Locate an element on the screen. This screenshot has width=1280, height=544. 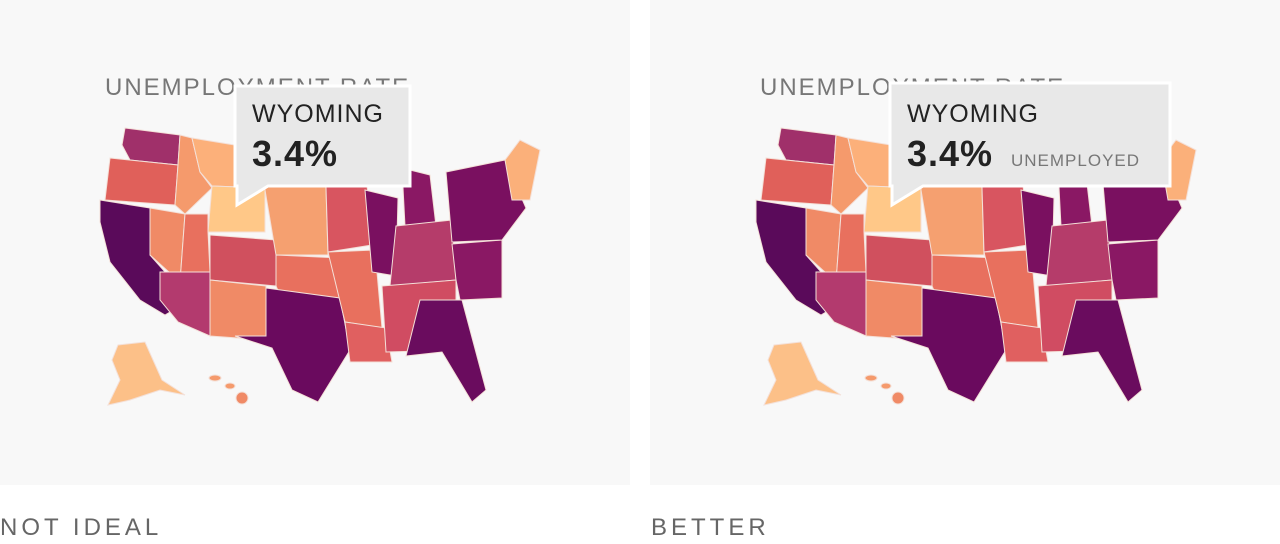
caption: NOT IDEAL is located at coordinates (81, 527).